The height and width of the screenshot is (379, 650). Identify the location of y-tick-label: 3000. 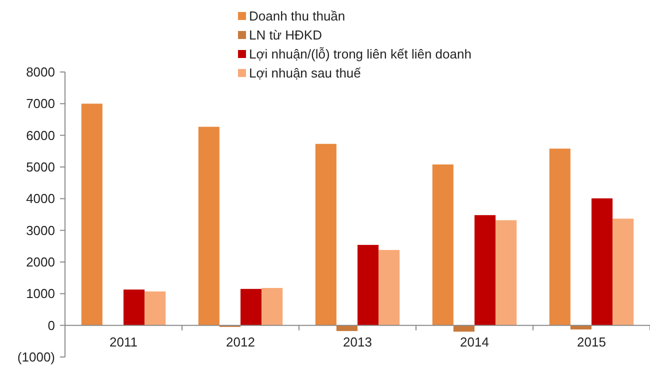
(40, 230).